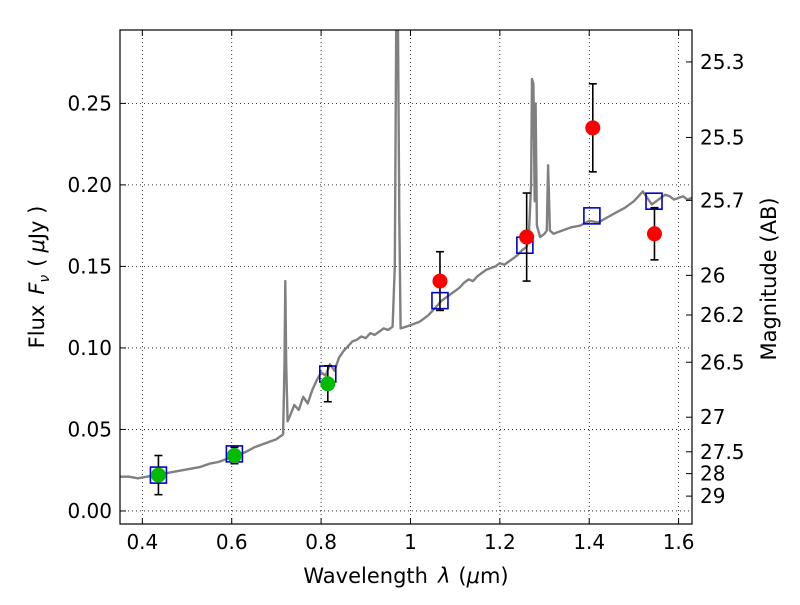 The width and height of the screenshot is (800, 605). I want to click on y2-tick-label: 29, so click(712, 496).